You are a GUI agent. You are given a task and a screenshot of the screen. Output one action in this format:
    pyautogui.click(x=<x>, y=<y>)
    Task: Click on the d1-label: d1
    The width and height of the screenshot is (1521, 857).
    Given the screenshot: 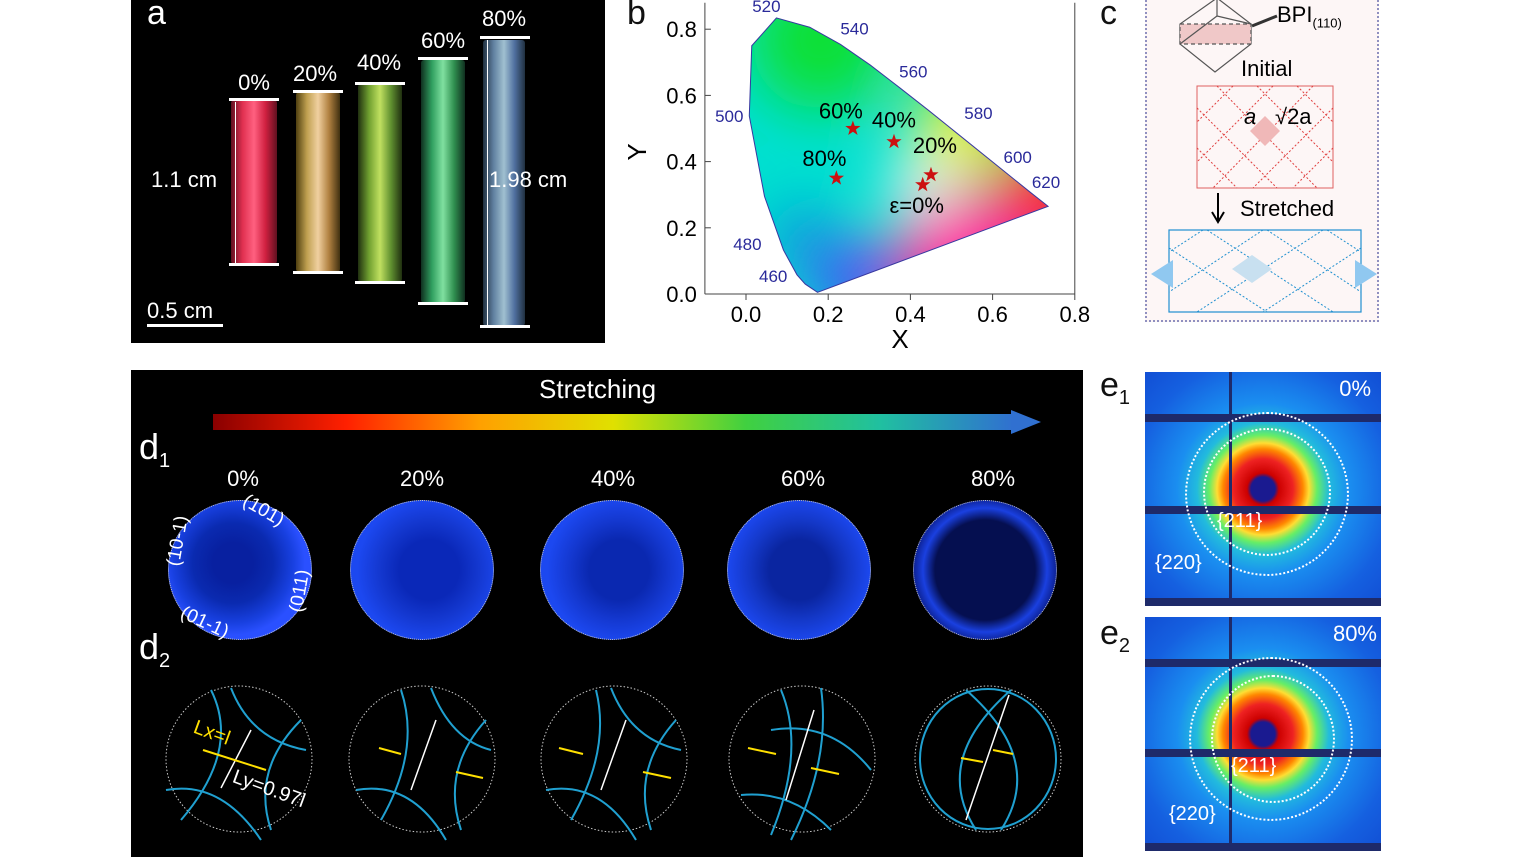 What is the action you would take?
    pyautogui.click(x=155, y=449)
    